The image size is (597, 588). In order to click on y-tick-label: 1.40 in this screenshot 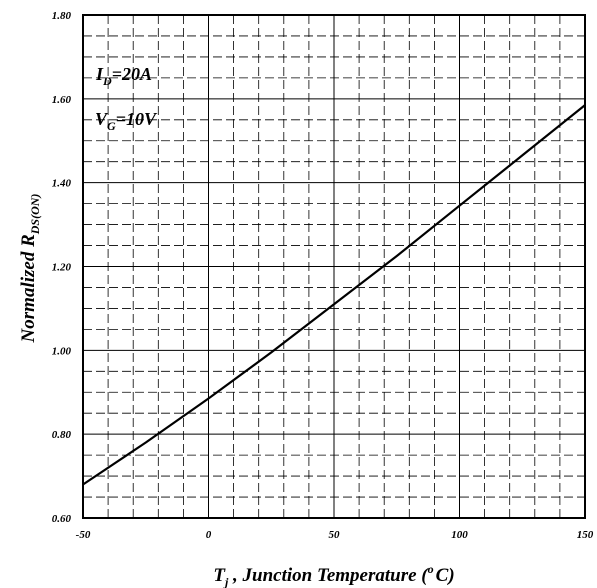, I will do `click(62, 184)`.